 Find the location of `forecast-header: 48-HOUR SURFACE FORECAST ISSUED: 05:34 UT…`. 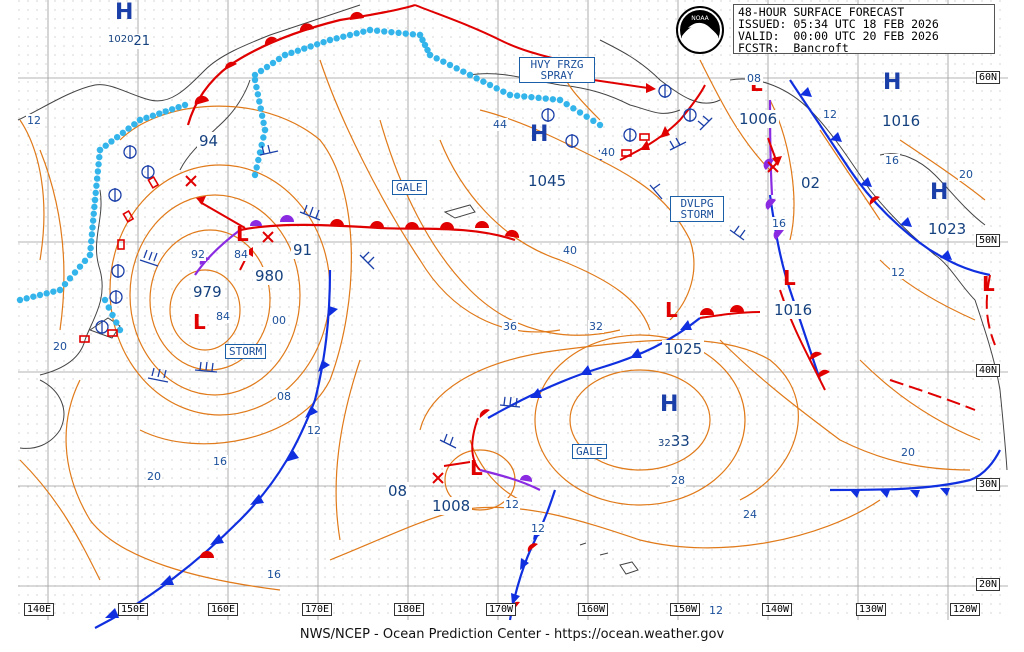

forecast-header: 48-HOUR SURFACE FORECAST ISSUED: 05:34 UT… is located at coordinates (864, 29).